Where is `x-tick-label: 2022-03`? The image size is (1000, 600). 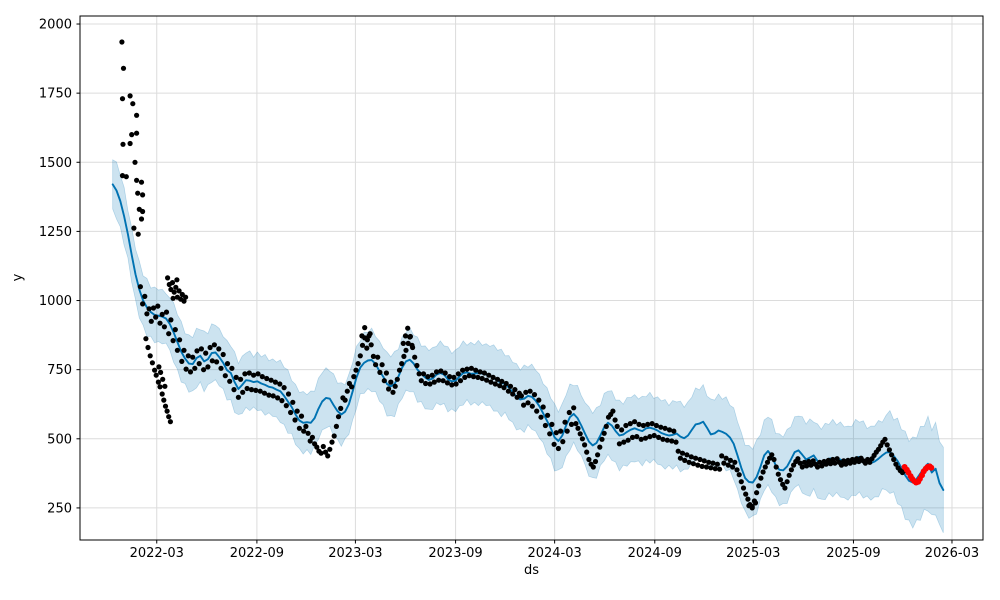 x-tick-label: 2022-03 is located at coordinates (157, 553).